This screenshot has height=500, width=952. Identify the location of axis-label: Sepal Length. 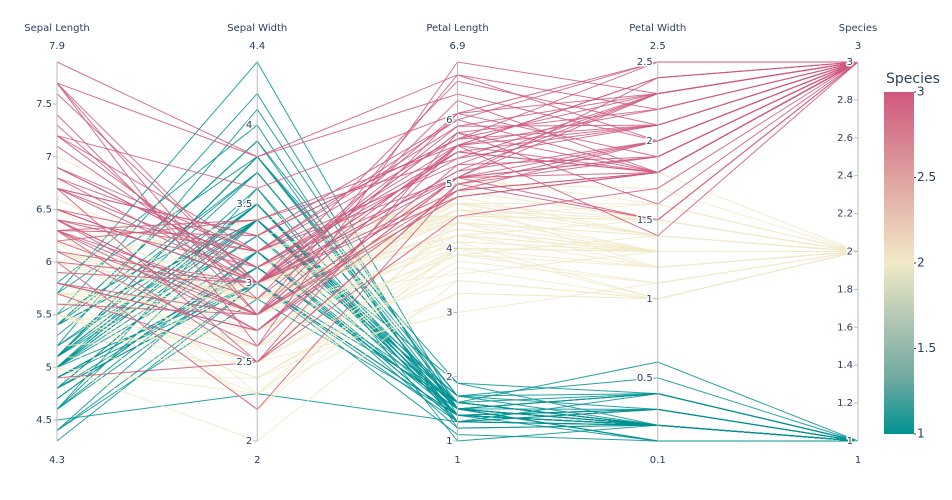
(56, 28).